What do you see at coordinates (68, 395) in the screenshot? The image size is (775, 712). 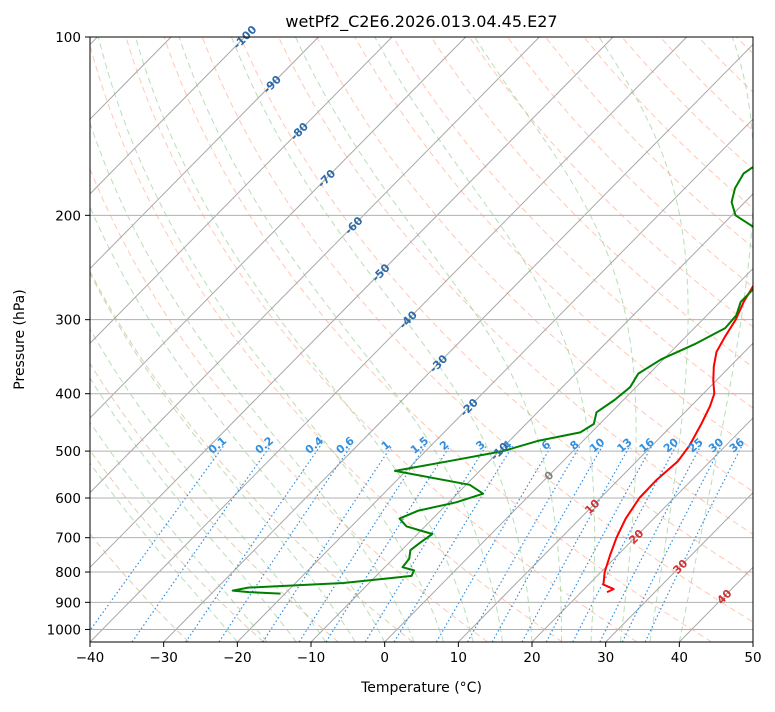 I see `y-tick-label: 400` at bounding box center [68, 395].